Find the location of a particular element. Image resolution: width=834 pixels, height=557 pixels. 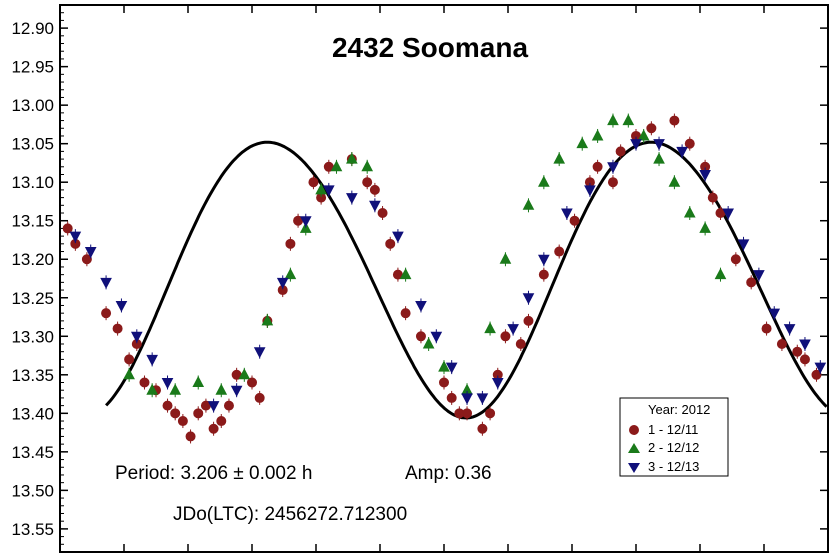

y-tick-label: 13.55 is located at coordinates (32, 529).